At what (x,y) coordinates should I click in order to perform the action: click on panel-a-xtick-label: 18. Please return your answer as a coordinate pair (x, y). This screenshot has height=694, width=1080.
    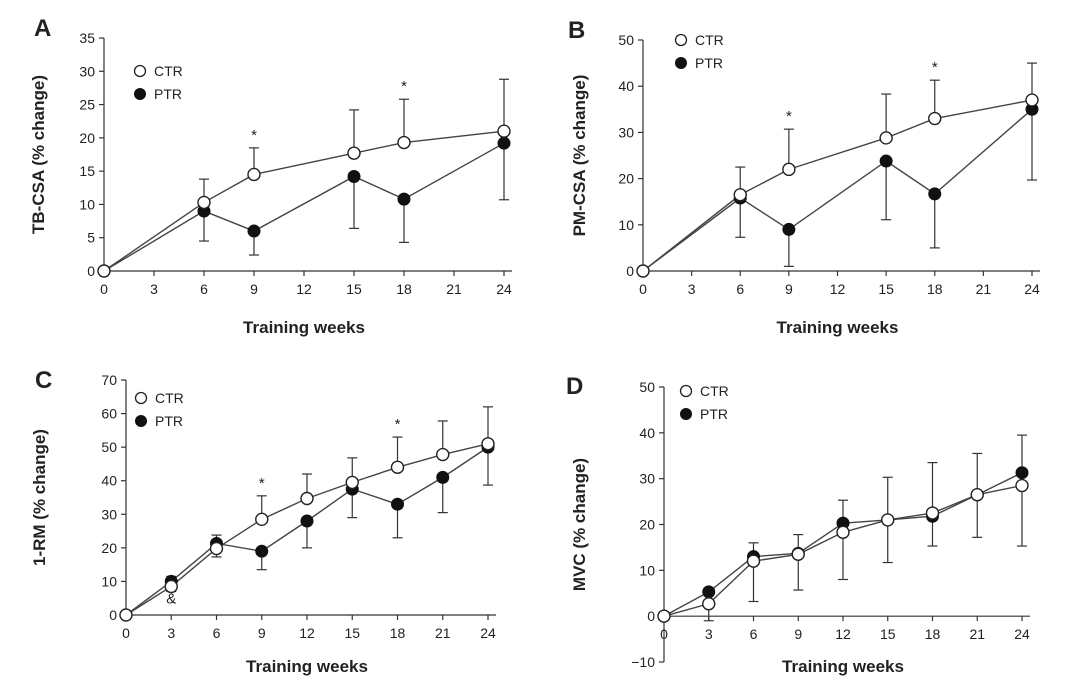
    Looking at the image, I should click on (404, 289).